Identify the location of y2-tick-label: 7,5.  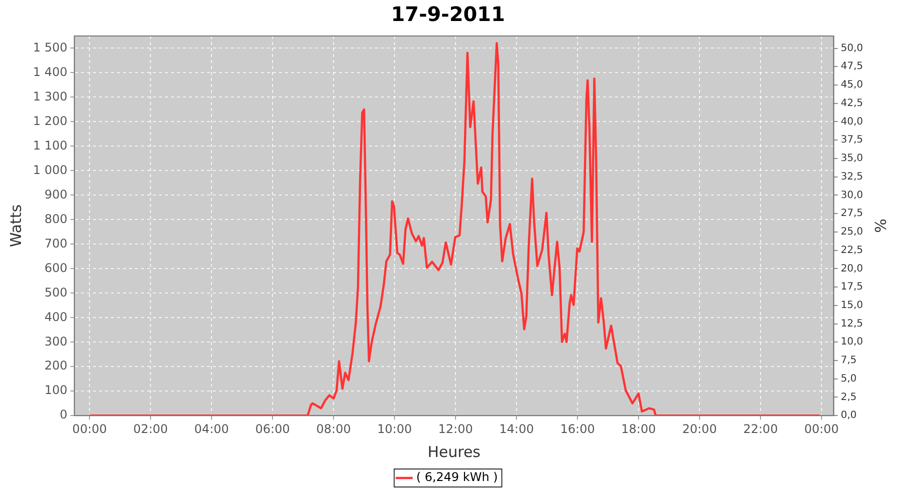
(848, 360).